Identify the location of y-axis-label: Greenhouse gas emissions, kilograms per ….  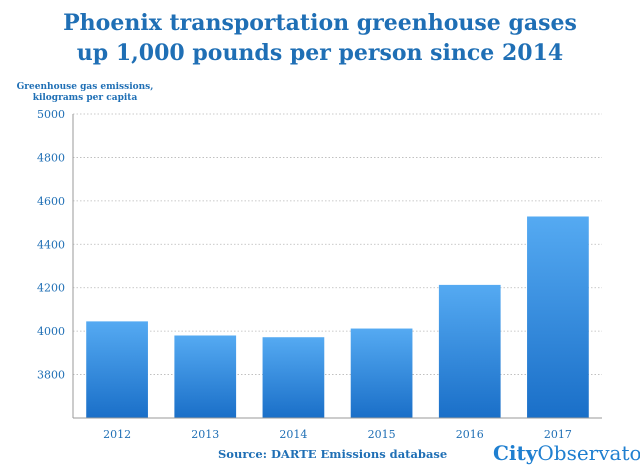
(85, 93).